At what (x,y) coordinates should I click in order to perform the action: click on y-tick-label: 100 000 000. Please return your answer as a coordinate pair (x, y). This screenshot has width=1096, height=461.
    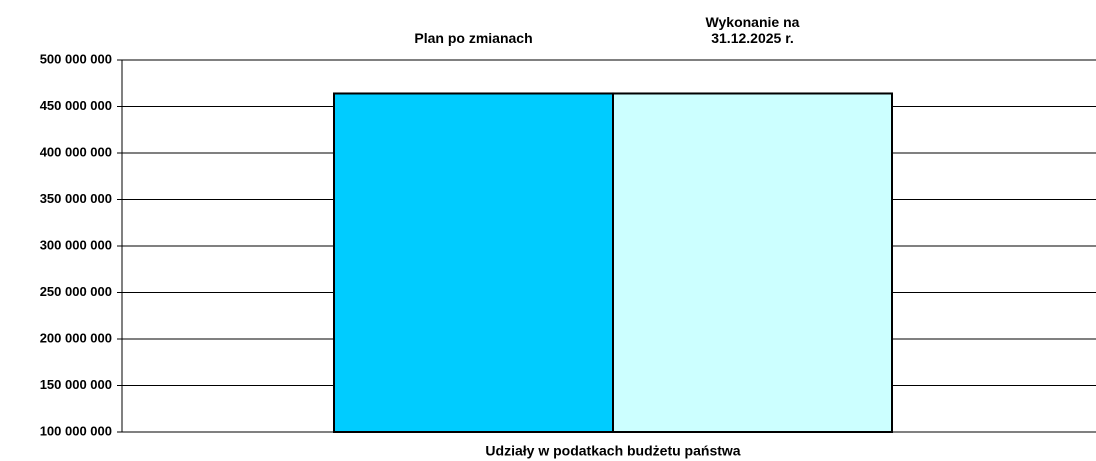
    Looking at the image, I should click on (76, 430).